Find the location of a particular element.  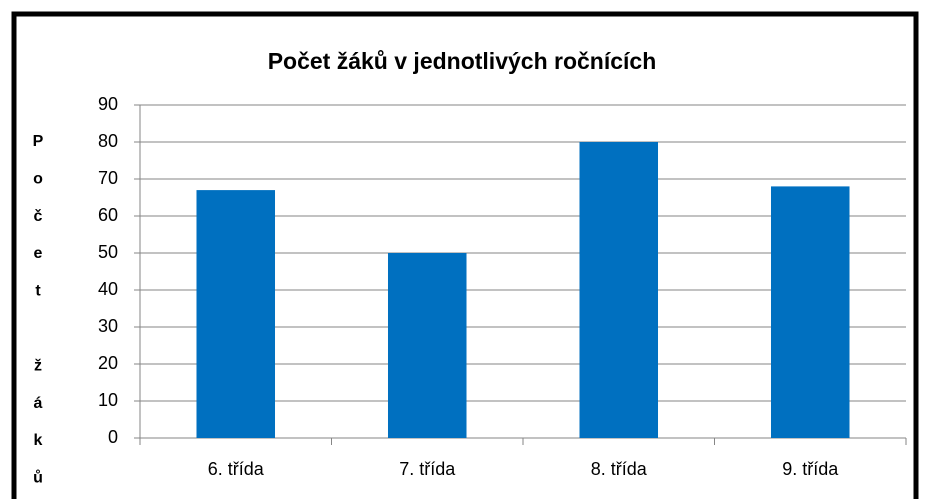

y-tick-label: 40 is located at coordinates (108, 289).